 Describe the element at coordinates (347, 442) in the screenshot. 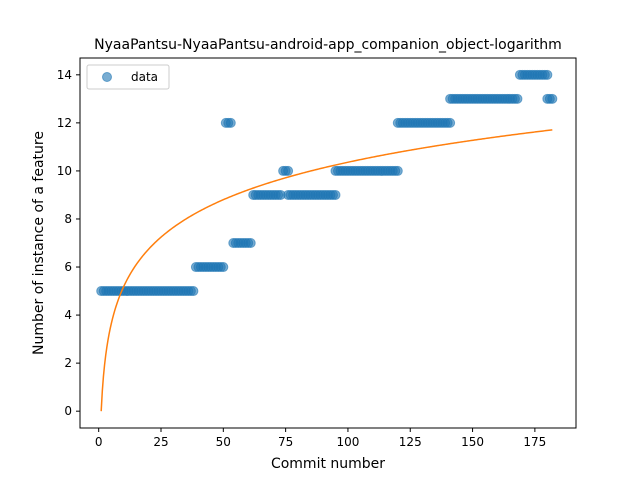

I see `x-tick-label: 100` at that location.